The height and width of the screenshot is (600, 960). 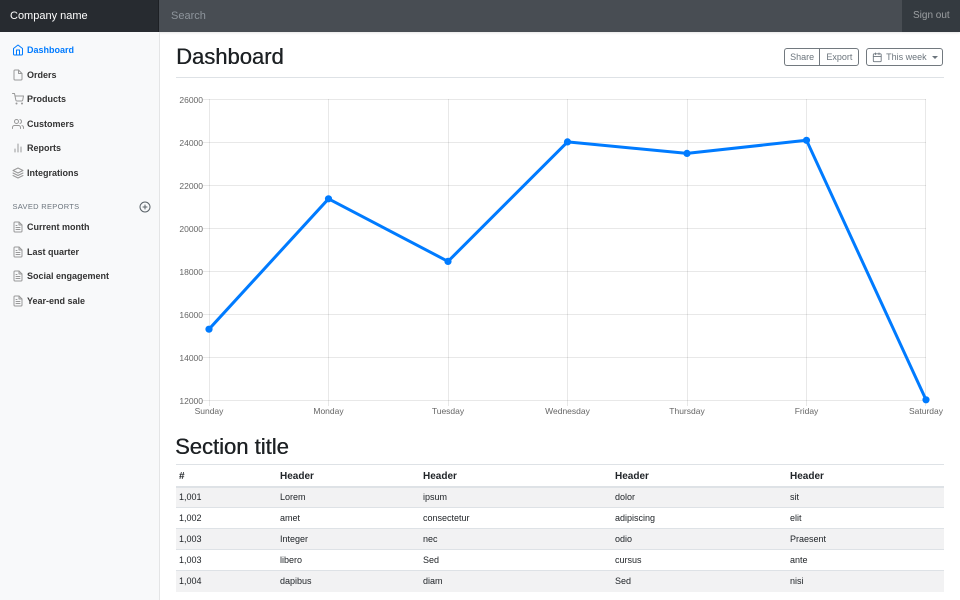 I want to click on svg-text: 18000, so click(x=191, y=272).